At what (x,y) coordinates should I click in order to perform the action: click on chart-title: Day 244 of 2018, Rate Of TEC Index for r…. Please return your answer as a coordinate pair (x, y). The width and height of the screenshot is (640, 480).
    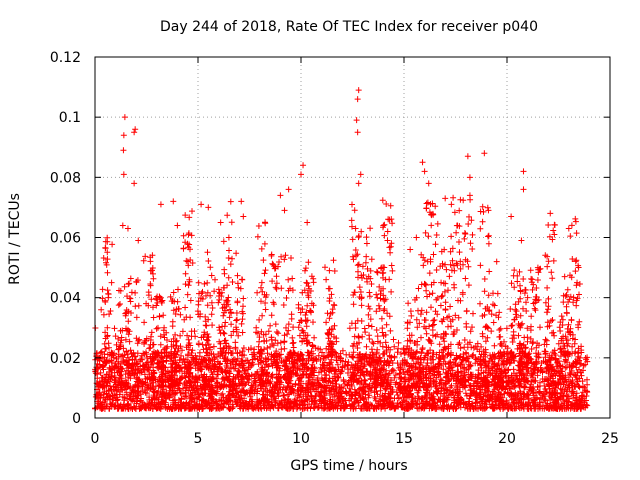
    Looking at the image, I should click on (349, 27).